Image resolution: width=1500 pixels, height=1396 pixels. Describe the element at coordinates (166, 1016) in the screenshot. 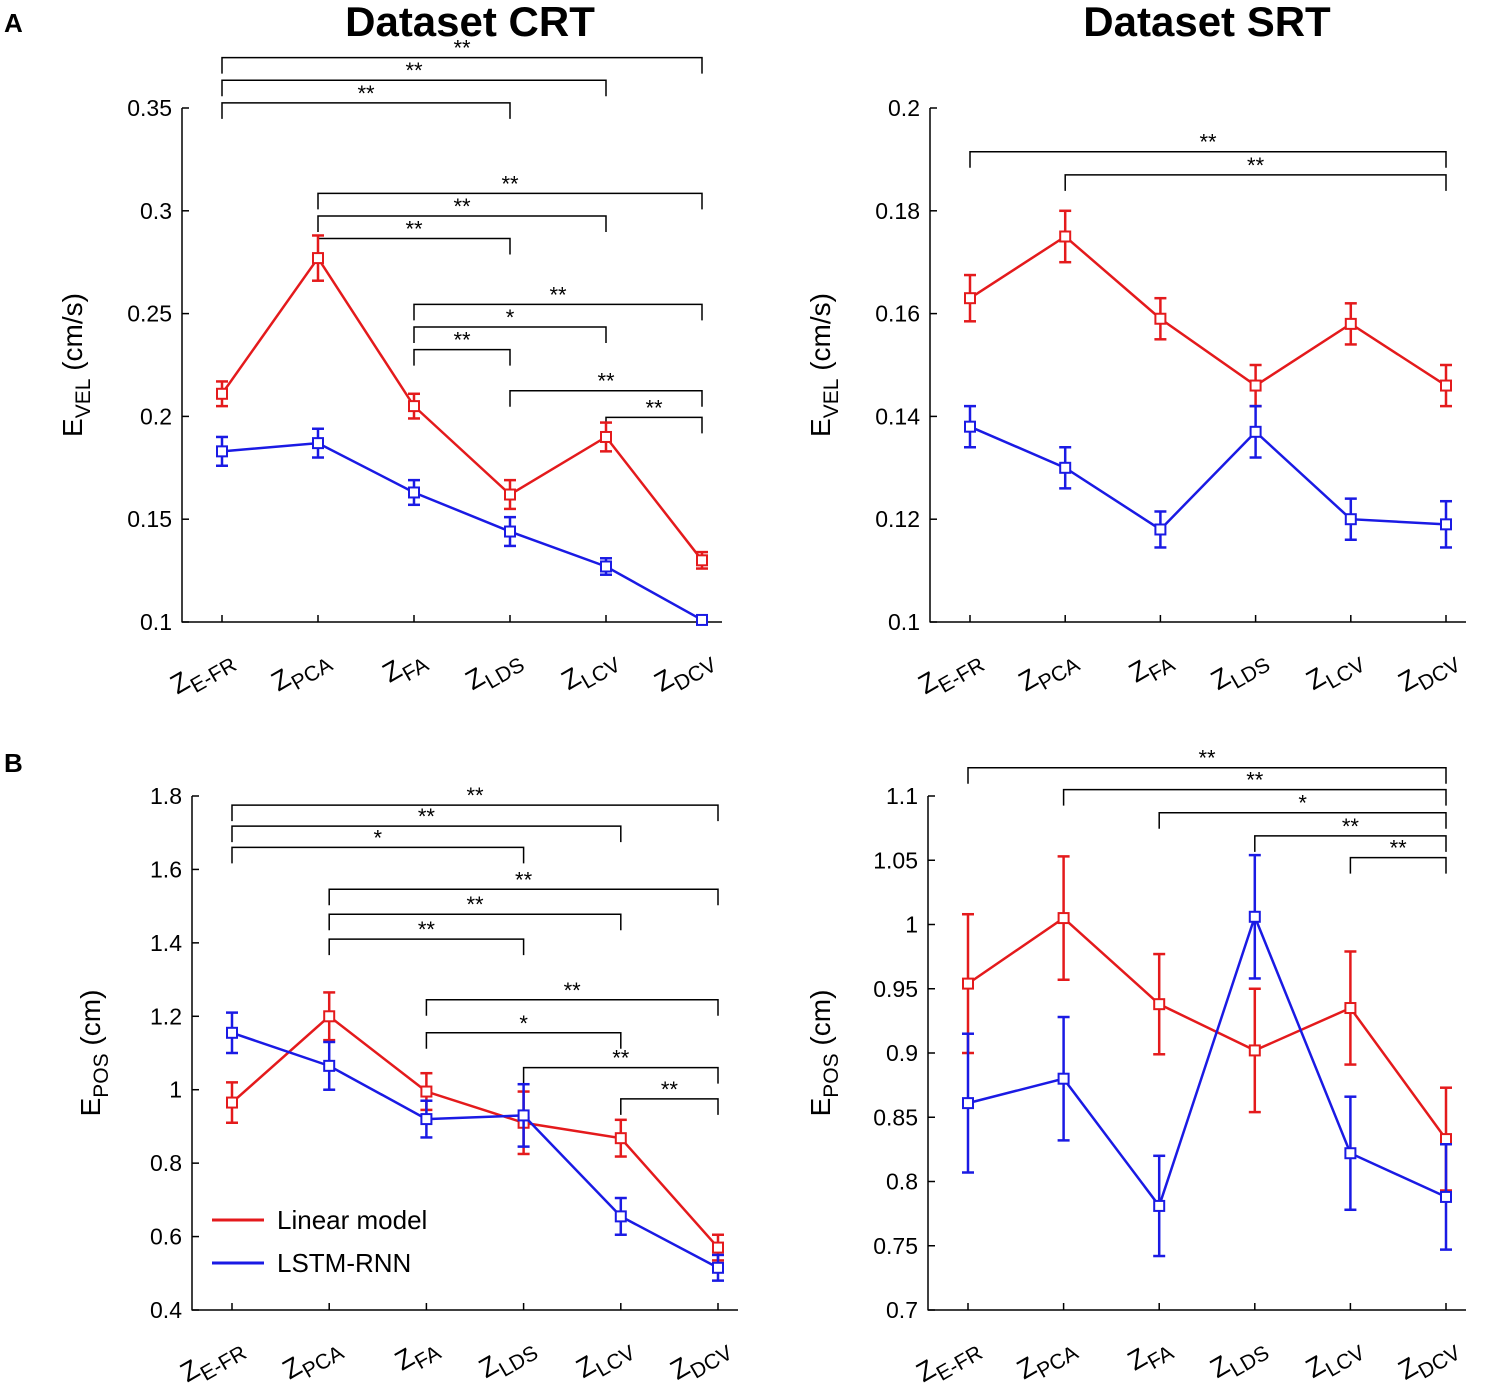

I see `y-tick-label: 1.2` at that location.